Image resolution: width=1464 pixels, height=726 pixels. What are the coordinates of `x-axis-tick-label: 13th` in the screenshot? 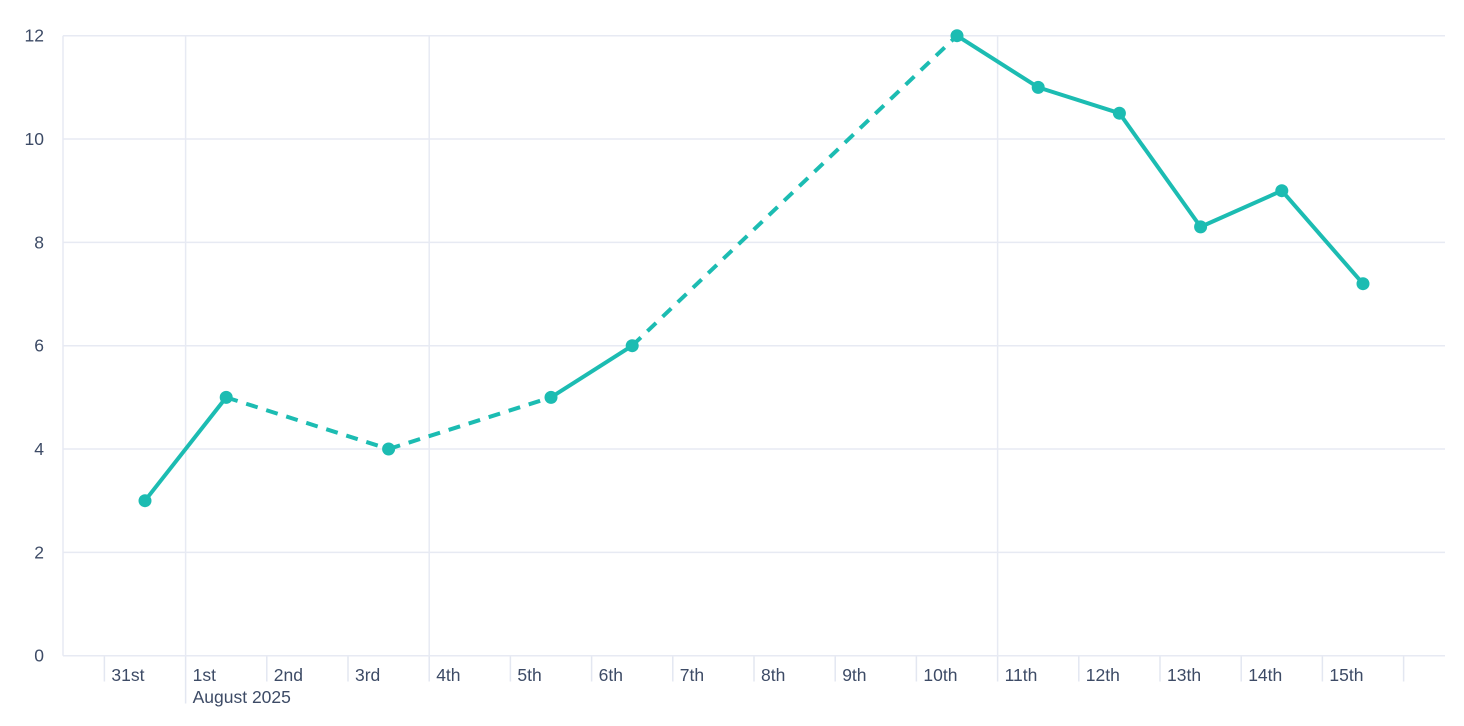 It's located at (1184, 675).